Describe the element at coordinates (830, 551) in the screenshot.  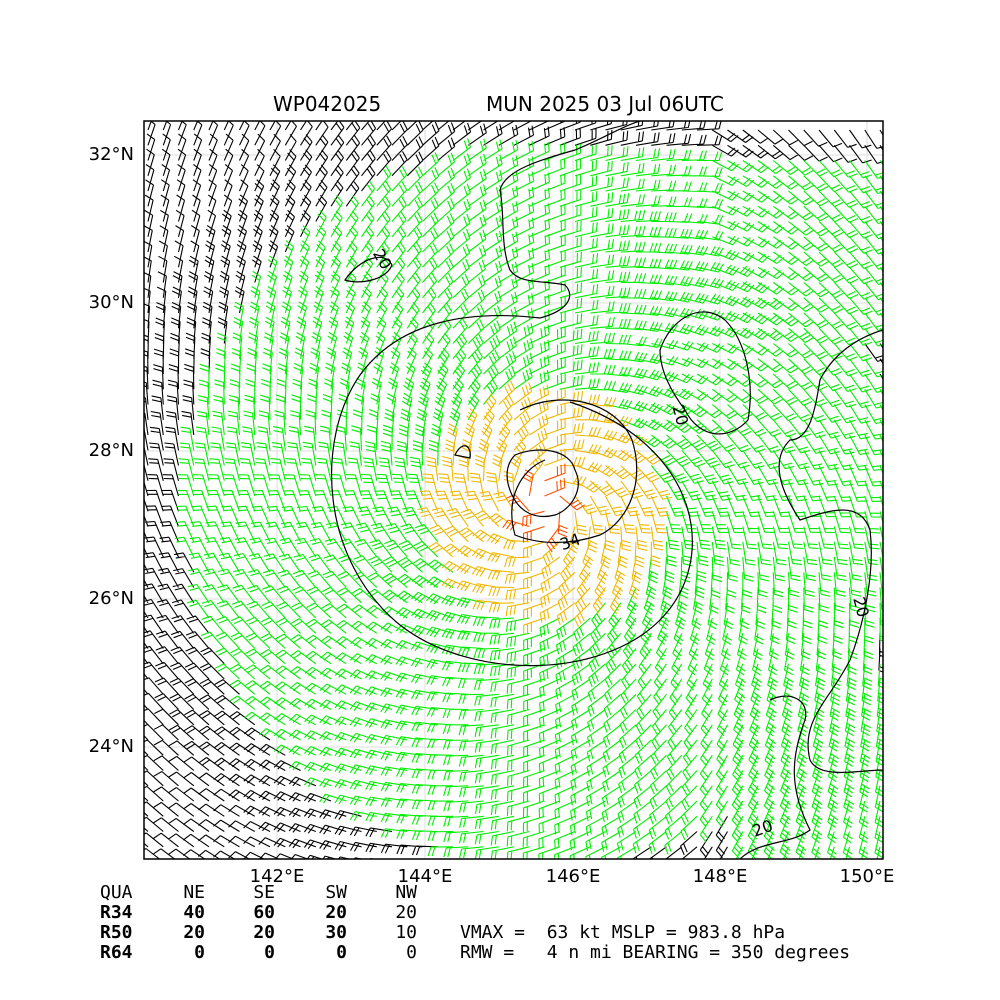
I see `contour-20kt-far-east` at that location.